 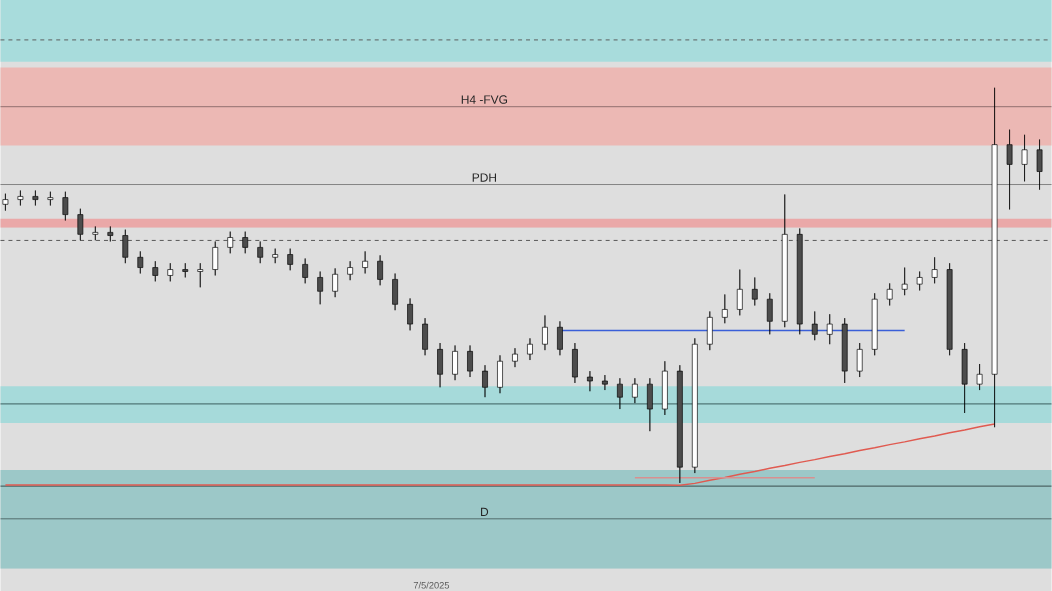 I want to click on annotation: PDH, so click(x=484, y=177).